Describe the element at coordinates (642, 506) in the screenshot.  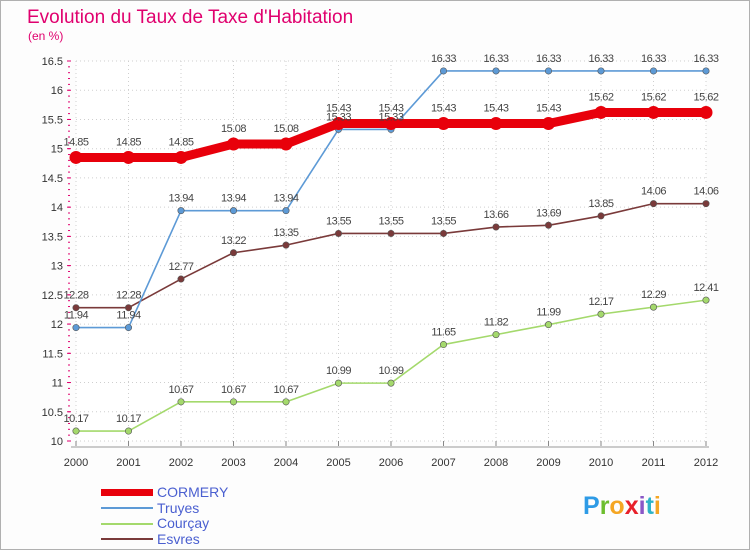
I see `logo-letter: i` at that location.